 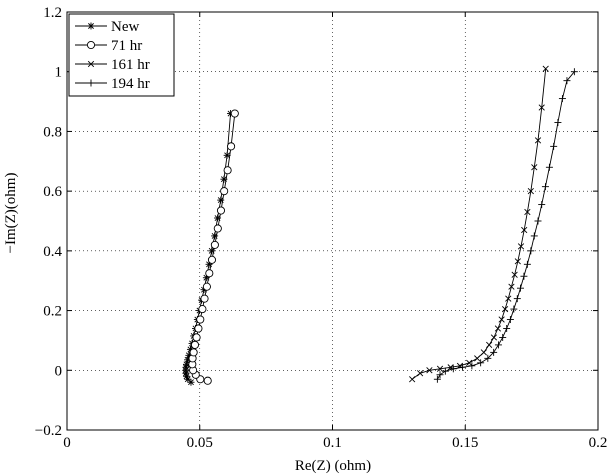 What do you see at coordinates (52, 13) in the screenshot?
I see `y-tick-label: 1.2` at bounding box center [52, 13].